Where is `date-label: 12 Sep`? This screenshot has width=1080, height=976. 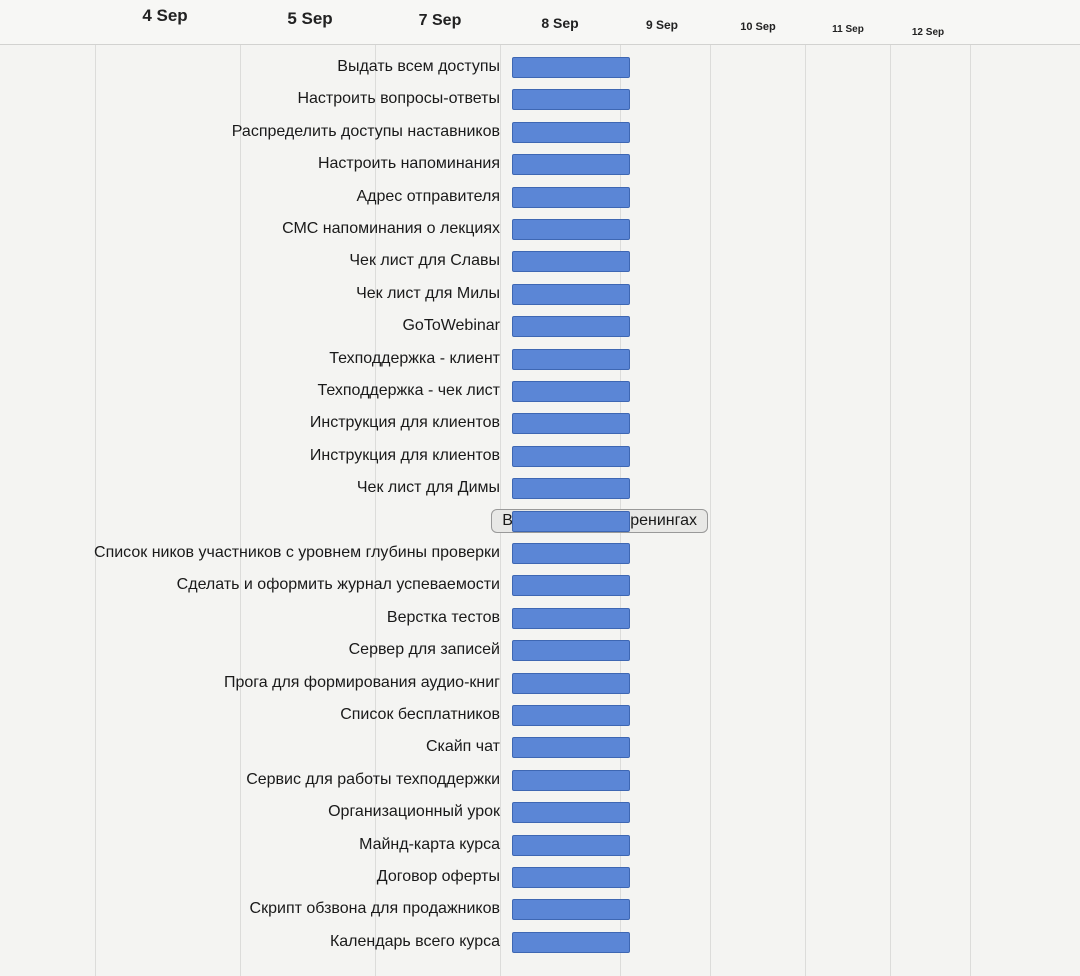 date-label: 12 Sep is located at coordinates (928, 32).